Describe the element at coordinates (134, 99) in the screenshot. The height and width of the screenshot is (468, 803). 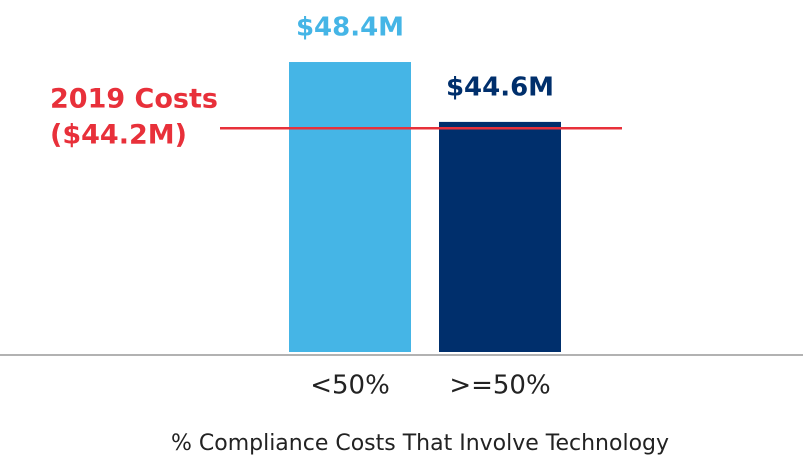
I see `reference-label: 2019 Costs` at that location.